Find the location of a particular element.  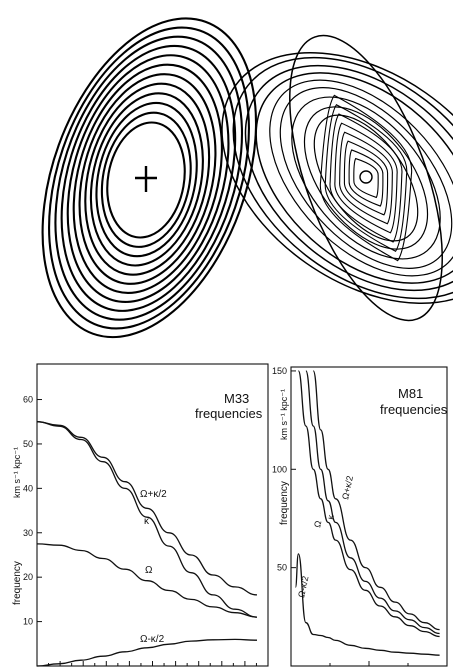

chart0-ytick-label: 20 is located at coordinates (28, 577).